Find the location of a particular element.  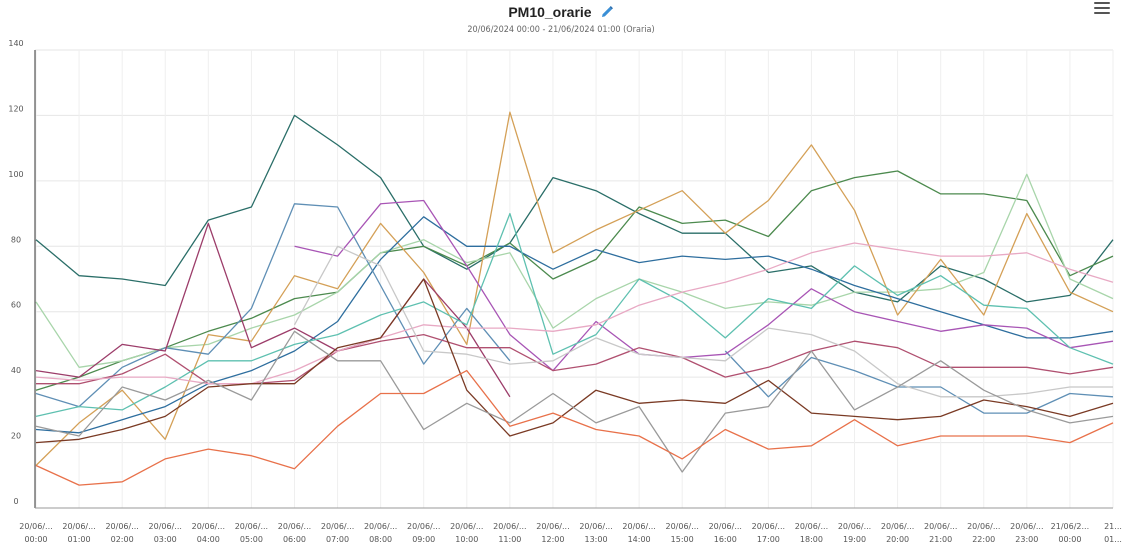

y-tick-label: 60 is located at coordinates (16, 305).